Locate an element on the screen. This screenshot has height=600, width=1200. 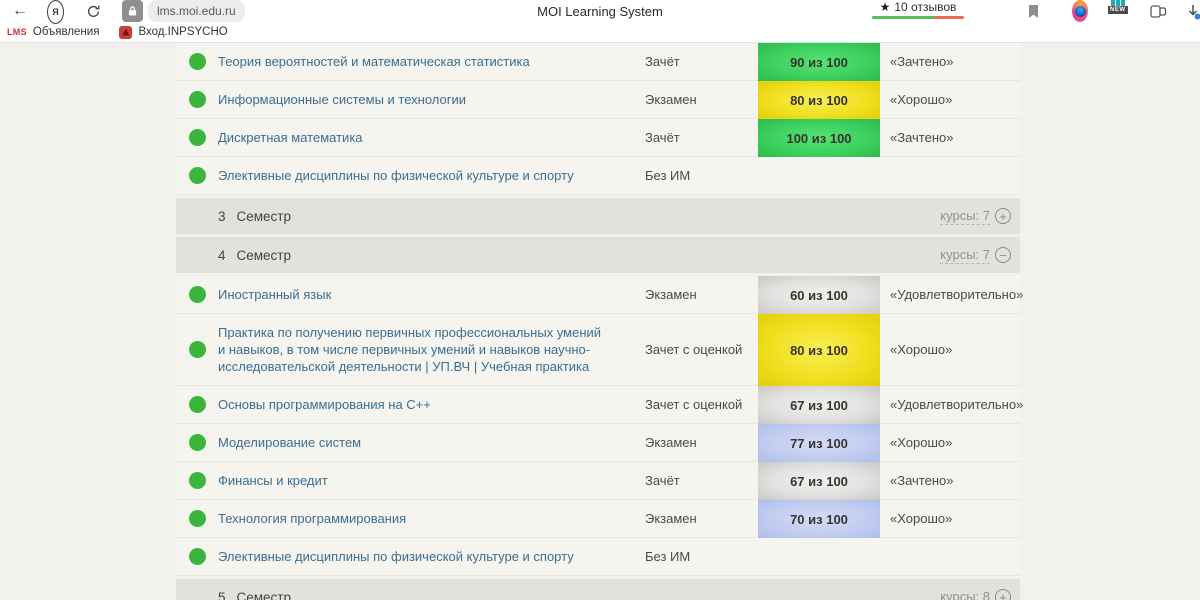
course-link: Дискретная математика is located at coordinates (290, 137).